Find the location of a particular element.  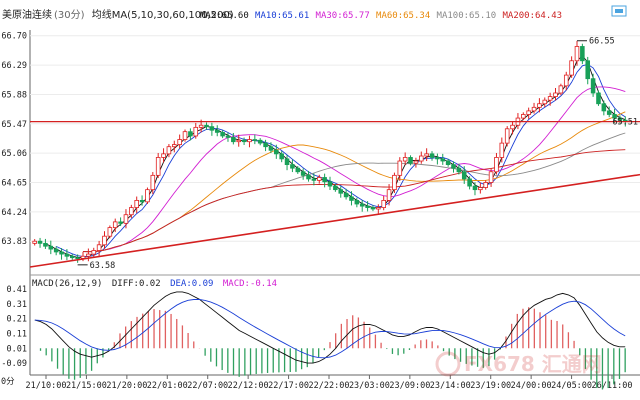

svg-text:美原油连续(30分) 均线MA(5,10,30,60: 美原油连续 (30分) 均线MA(5,10,30,60,100,200) is located at coordinates (118, 14).